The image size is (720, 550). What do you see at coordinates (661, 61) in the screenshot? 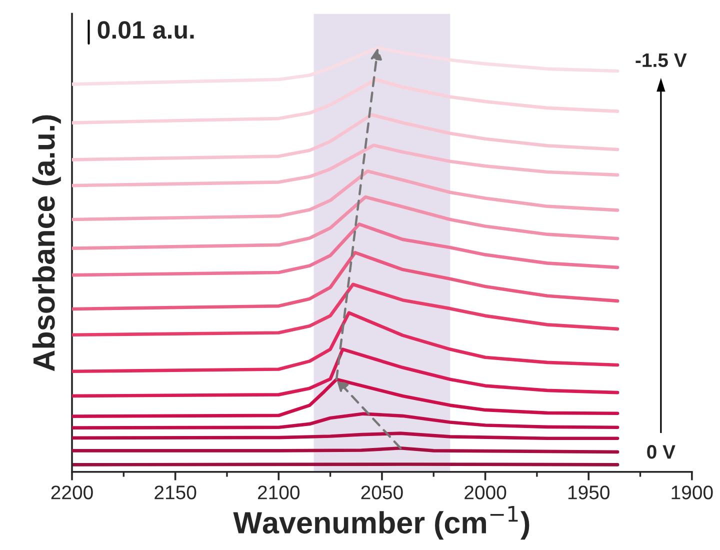
I see `annotation: -1.5 V` at bounding box center [661, 61].